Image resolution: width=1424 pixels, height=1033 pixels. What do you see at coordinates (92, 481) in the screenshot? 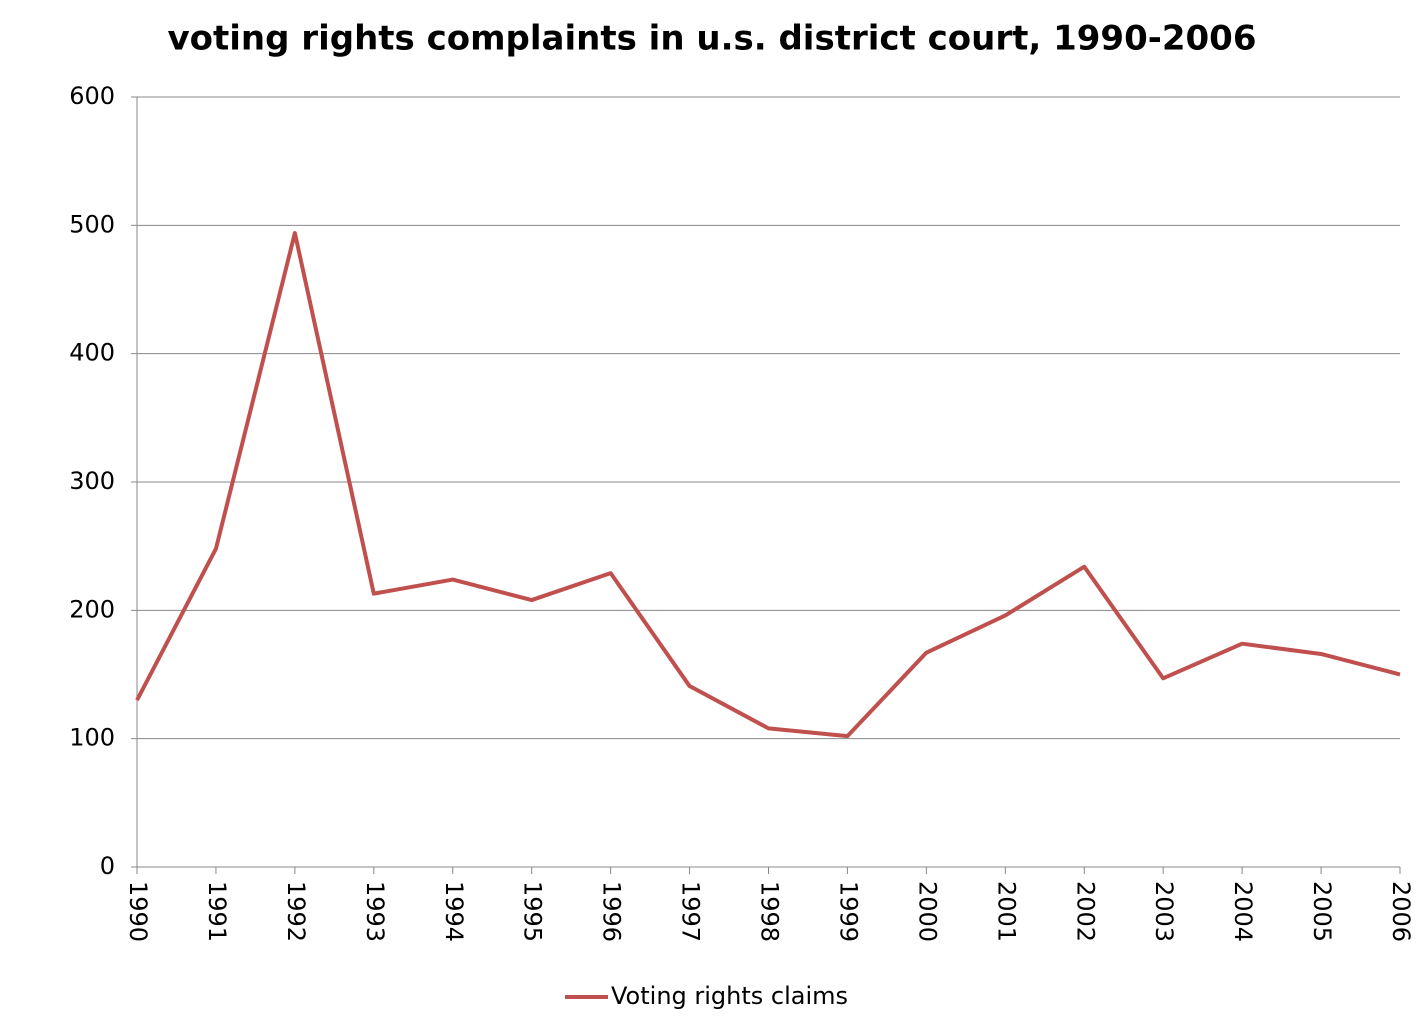
I see `y-tick-label: 300` at bounding box center [92, 481].